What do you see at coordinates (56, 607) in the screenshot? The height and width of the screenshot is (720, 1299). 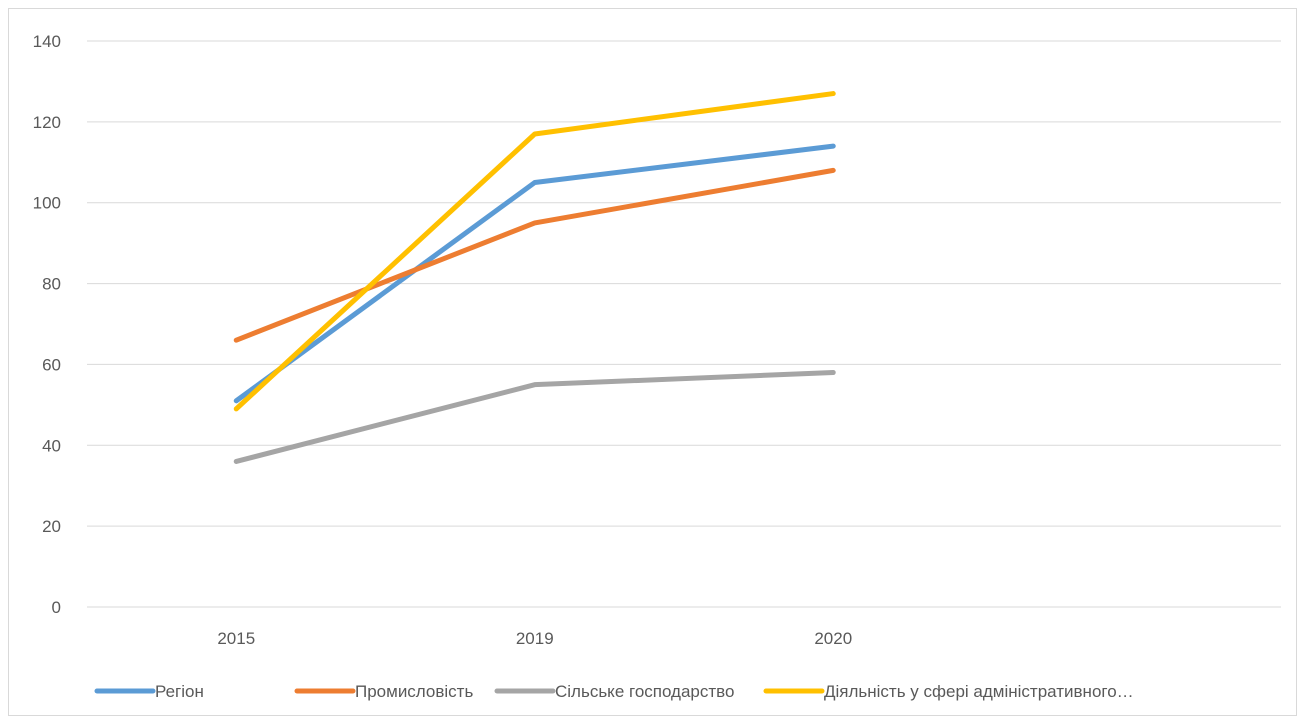 I see `y-tick-label: 0` at bounding box center [56, 607].